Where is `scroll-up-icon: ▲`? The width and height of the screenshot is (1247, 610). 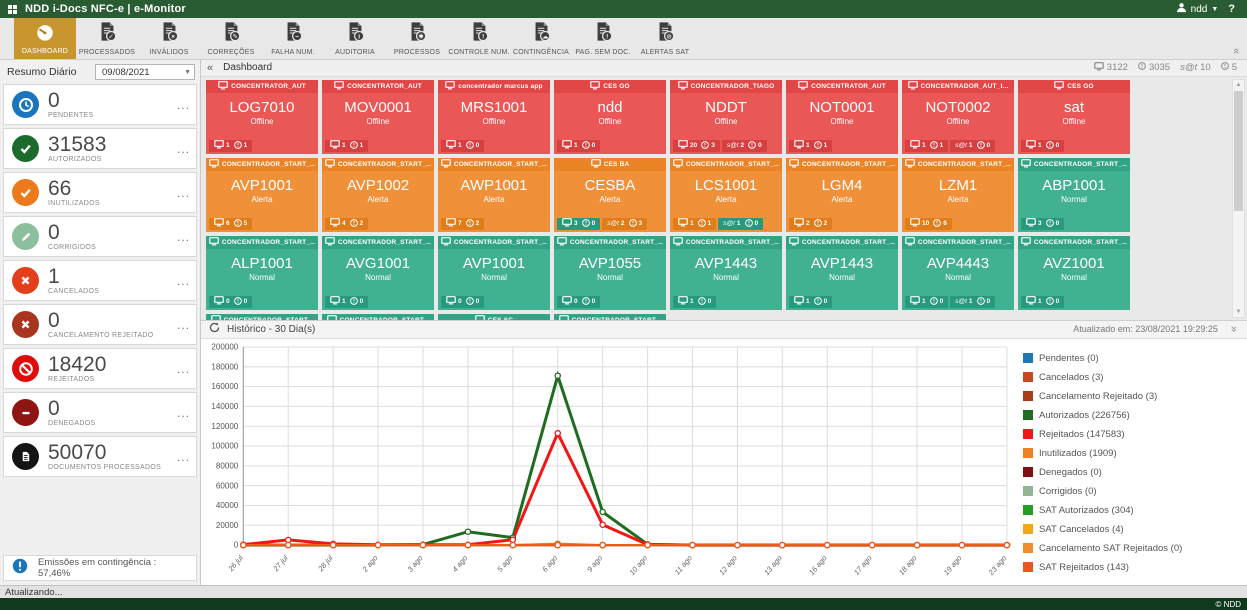 scroll-up-icon: ▲ is located at coordinates (1238, 84).